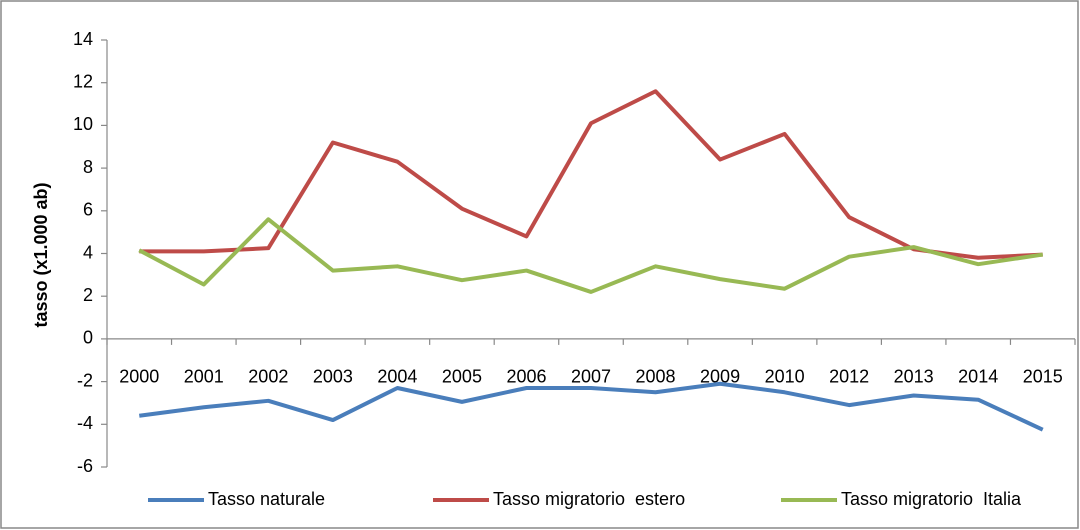  Describe the element at coordinates (462, 377) in the screenshot. I see `x-tick-label: 2005` at that location.